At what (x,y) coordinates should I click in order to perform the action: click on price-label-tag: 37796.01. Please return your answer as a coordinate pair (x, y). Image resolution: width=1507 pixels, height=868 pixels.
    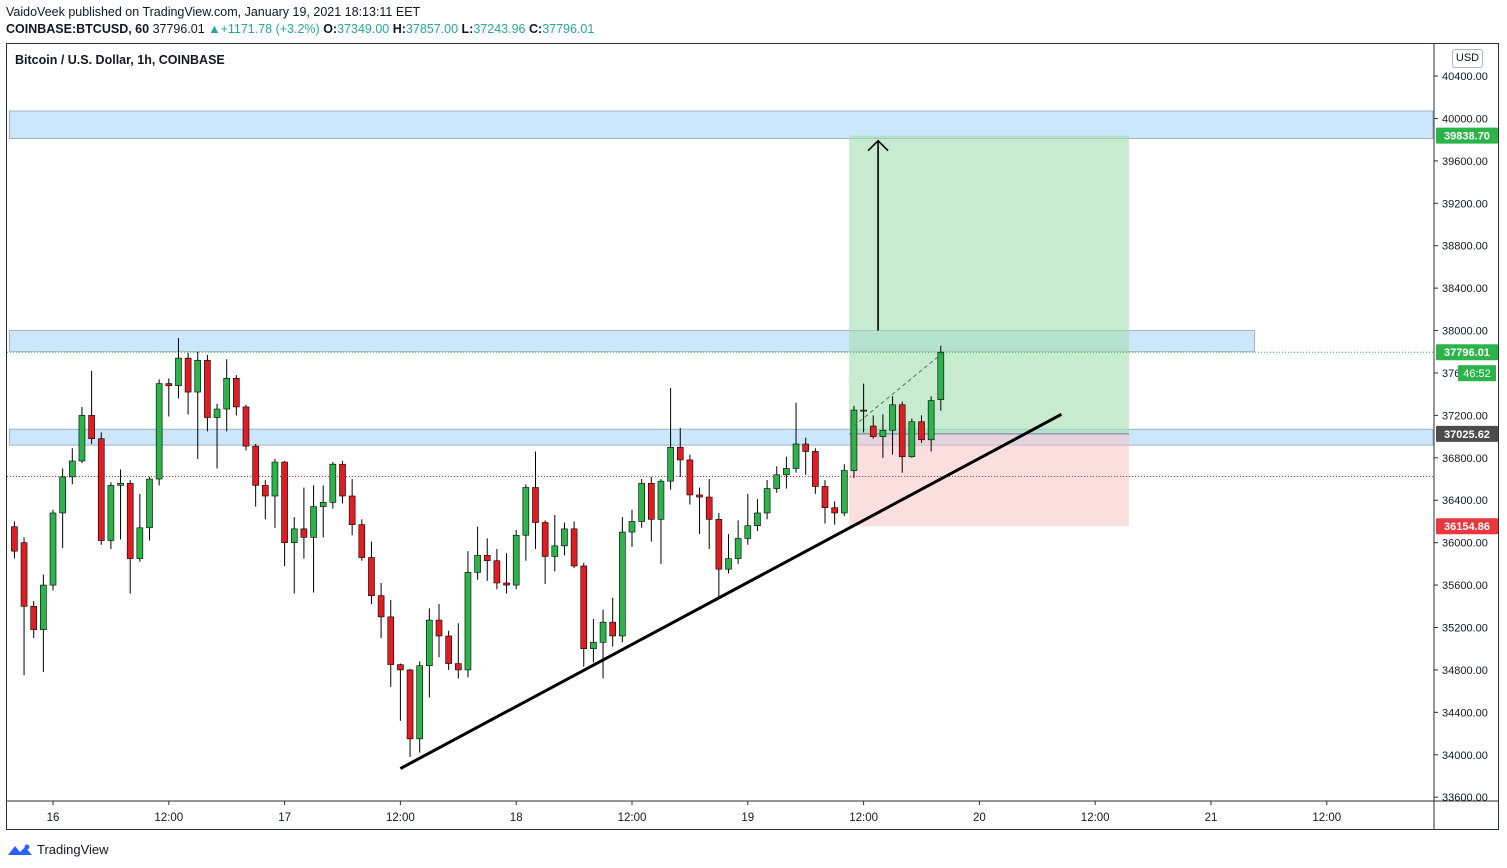
    Looking at the image, I should click on (1467, 352).